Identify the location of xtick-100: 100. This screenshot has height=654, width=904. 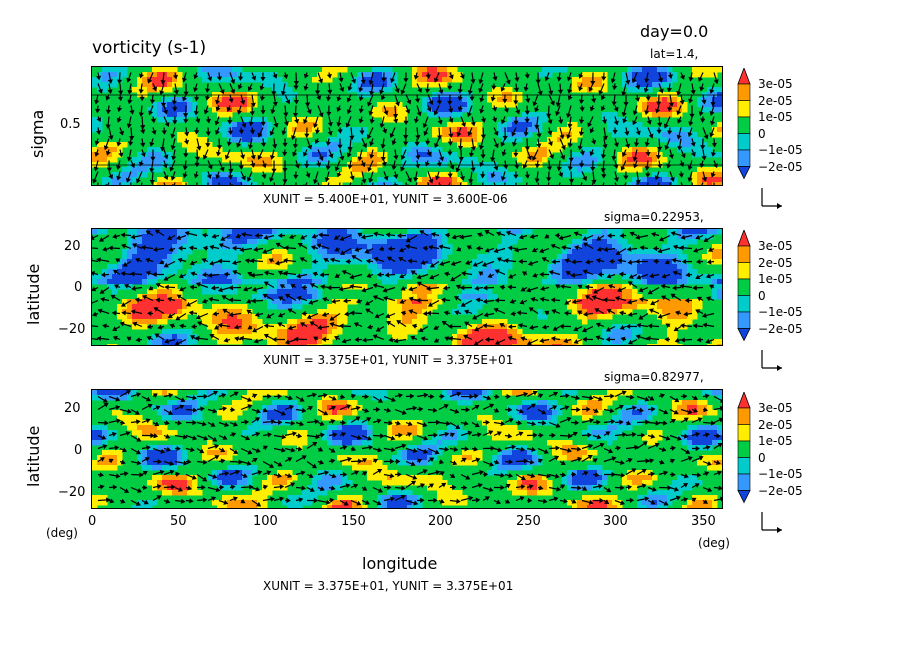
(265, 521).